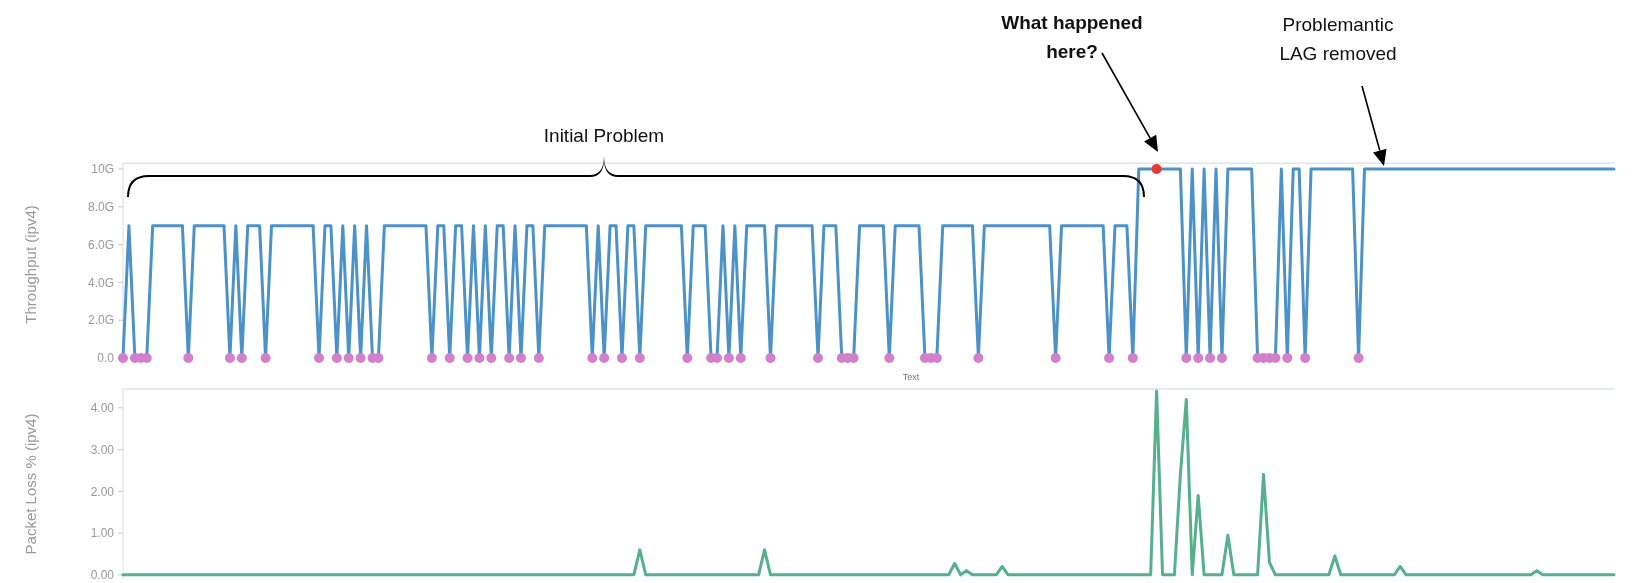 The image size is (1634, 583). Describe the element at coordinates (106, 358) in the screenshot. I see `y-tick-label: 0.0` at that location.